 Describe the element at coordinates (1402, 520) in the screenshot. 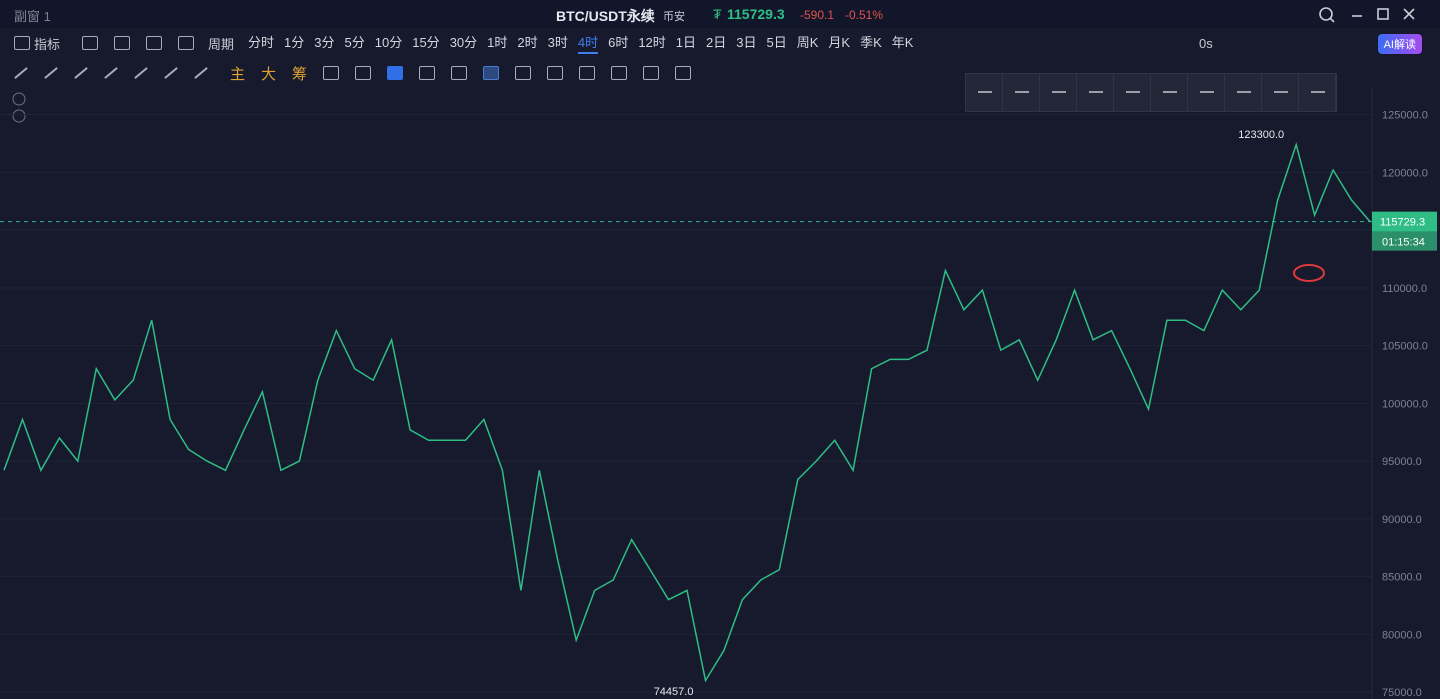

I see `y-tick-label: 90000.0` at that location.